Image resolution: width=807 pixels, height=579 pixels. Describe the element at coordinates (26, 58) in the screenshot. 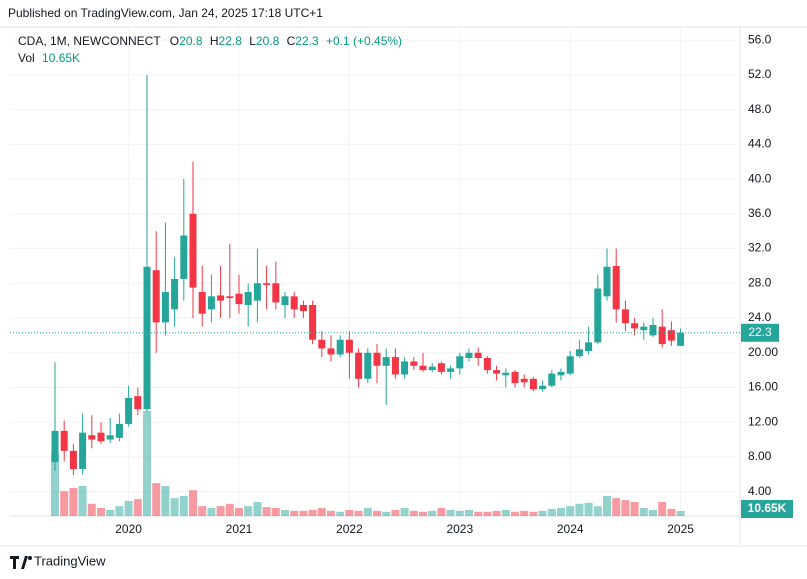

I see `volume-title: Vol` at that location.